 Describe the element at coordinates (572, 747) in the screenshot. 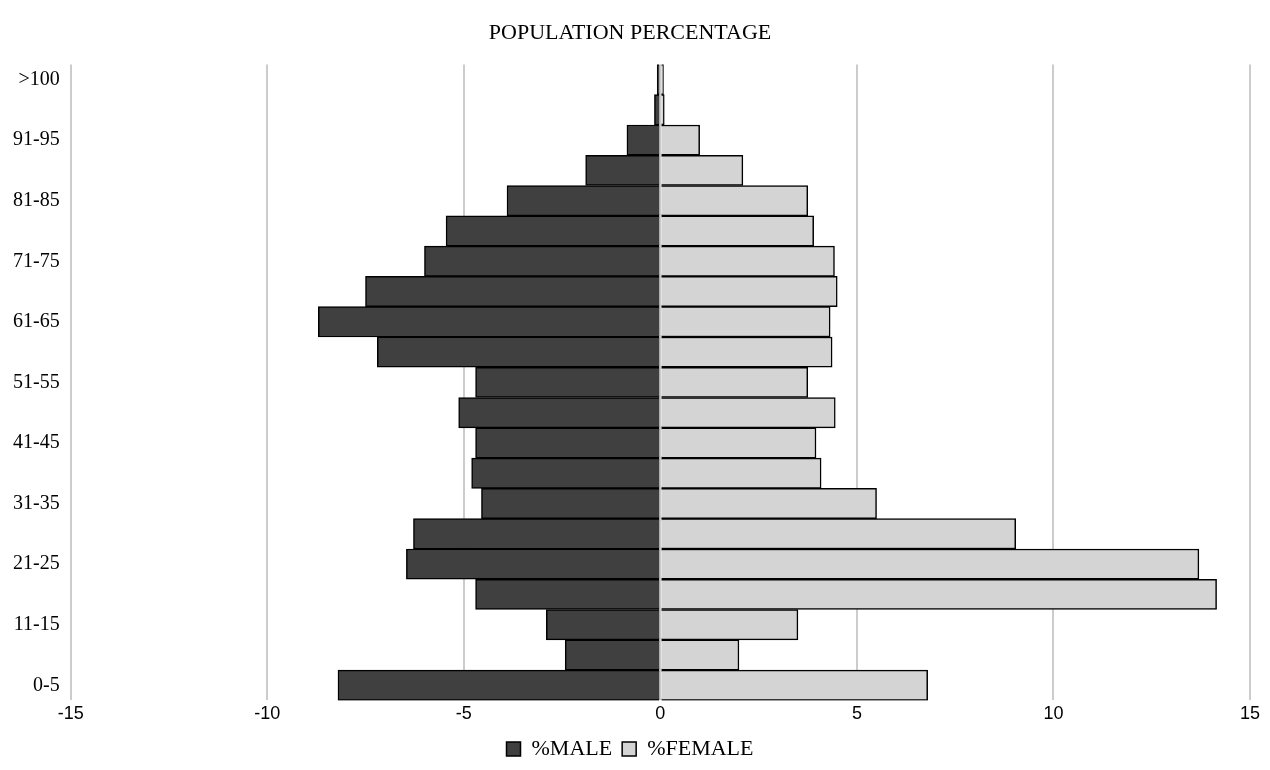

I see `legend-label: %MALE` at that location.